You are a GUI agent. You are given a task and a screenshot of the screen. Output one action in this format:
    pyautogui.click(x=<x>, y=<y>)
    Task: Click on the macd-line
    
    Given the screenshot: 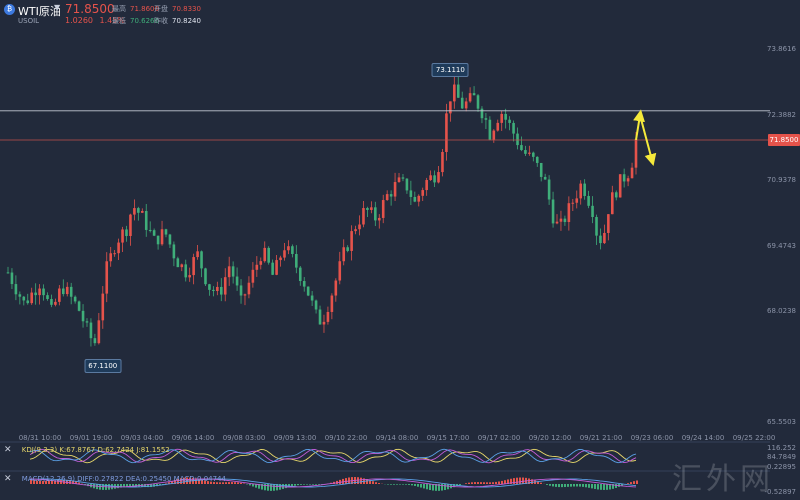 What is the action you would take?
    pyautogui.click(x=333, y=483)
    